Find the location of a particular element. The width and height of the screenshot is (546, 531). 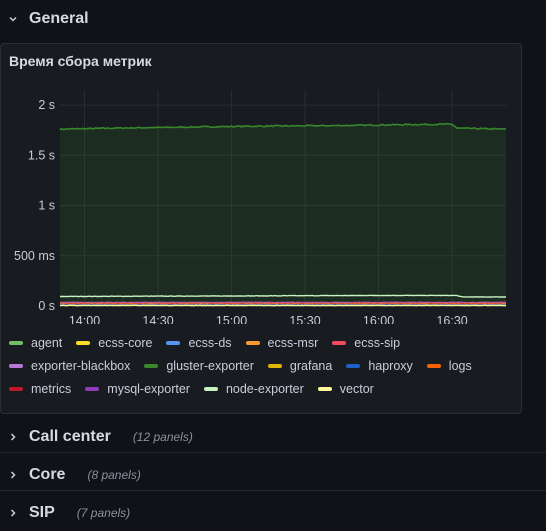

row-panel-count: (7 panels) is located at coordinates (103, 513).